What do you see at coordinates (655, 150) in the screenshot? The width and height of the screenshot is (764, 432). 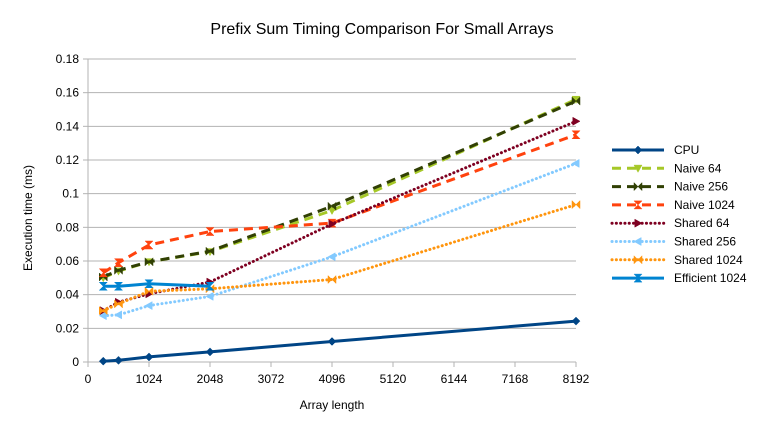 I see `legend-item: CPU` at bounding box center [655, 150].